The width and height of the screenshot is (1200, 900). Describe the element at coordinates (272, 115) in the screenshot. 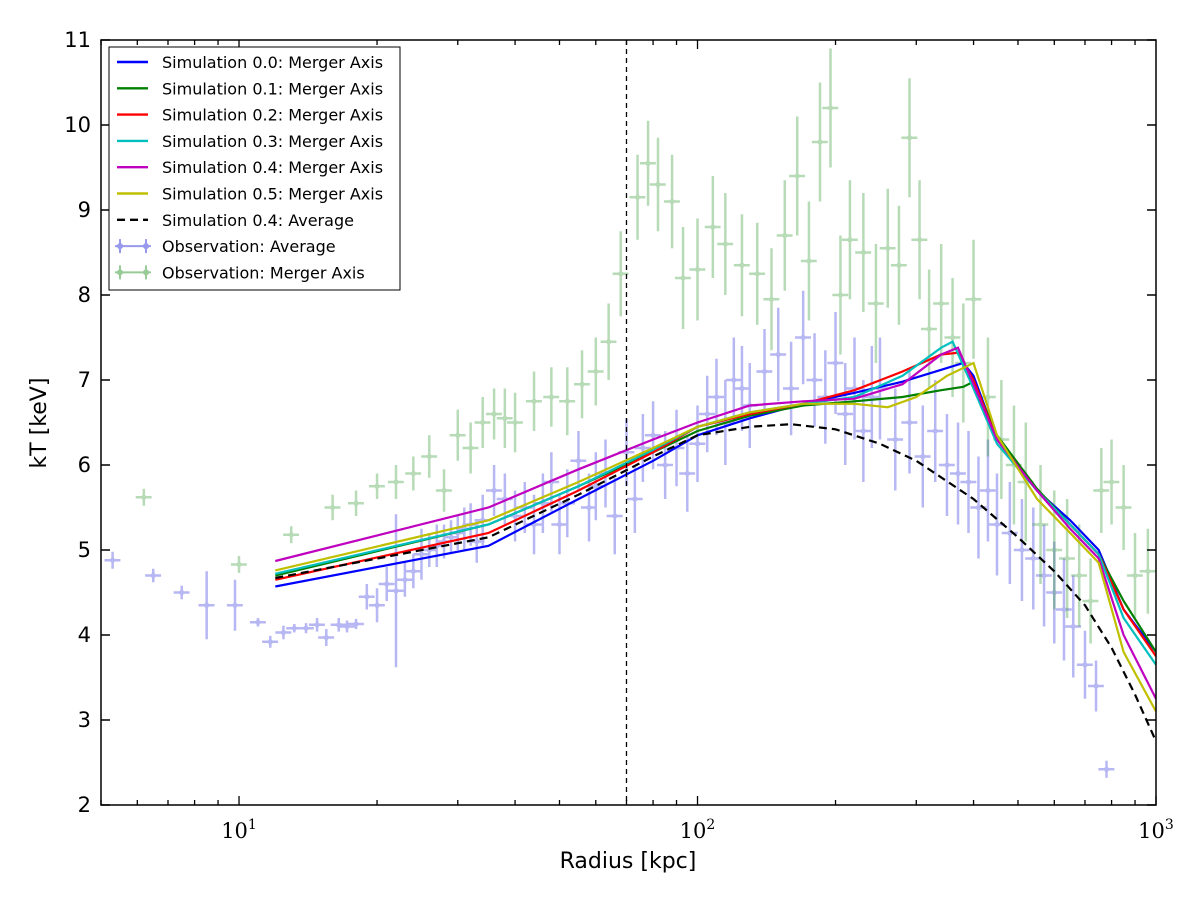

I see `legend-label: Simulation 0.2: Merger Axis` at that location.